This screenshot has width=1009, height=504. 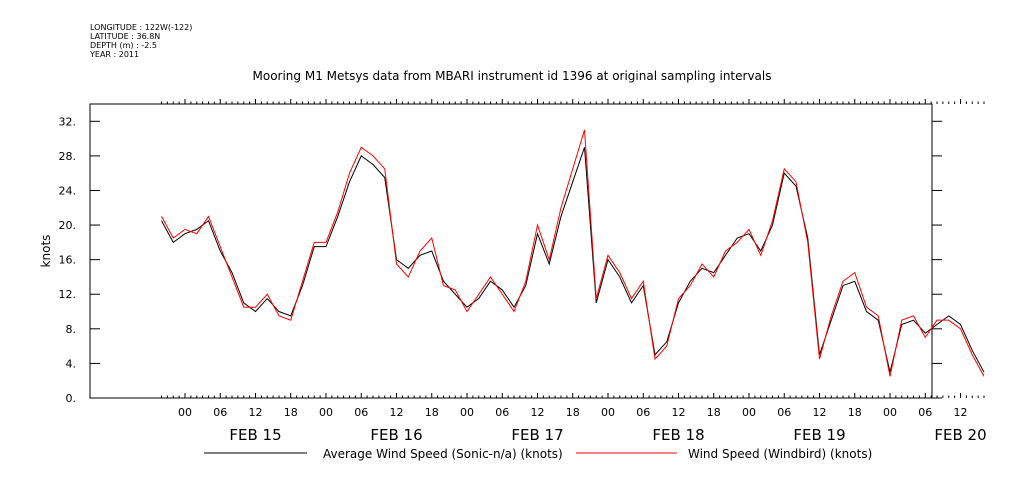 I want to click on y-tick-label: 4., so click(x=71, y=363).